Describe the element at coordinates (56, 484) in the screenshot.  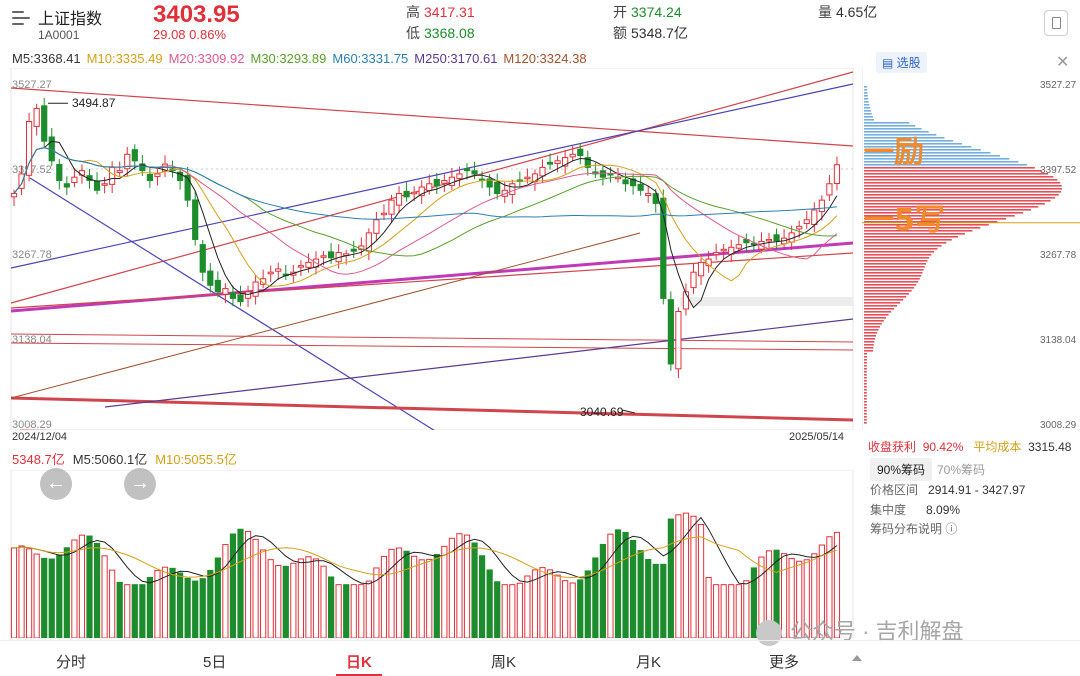
I see `scroll-left-button: ←` at that location.